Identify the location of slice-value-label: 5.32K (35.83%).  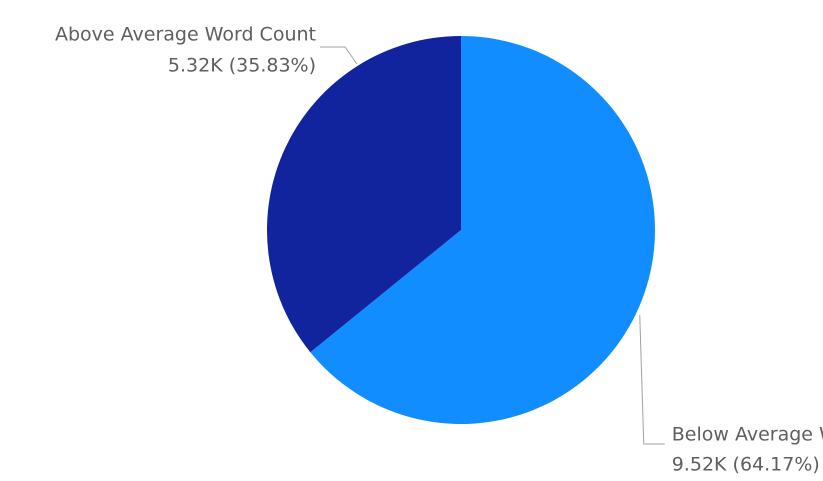
(242, 66).